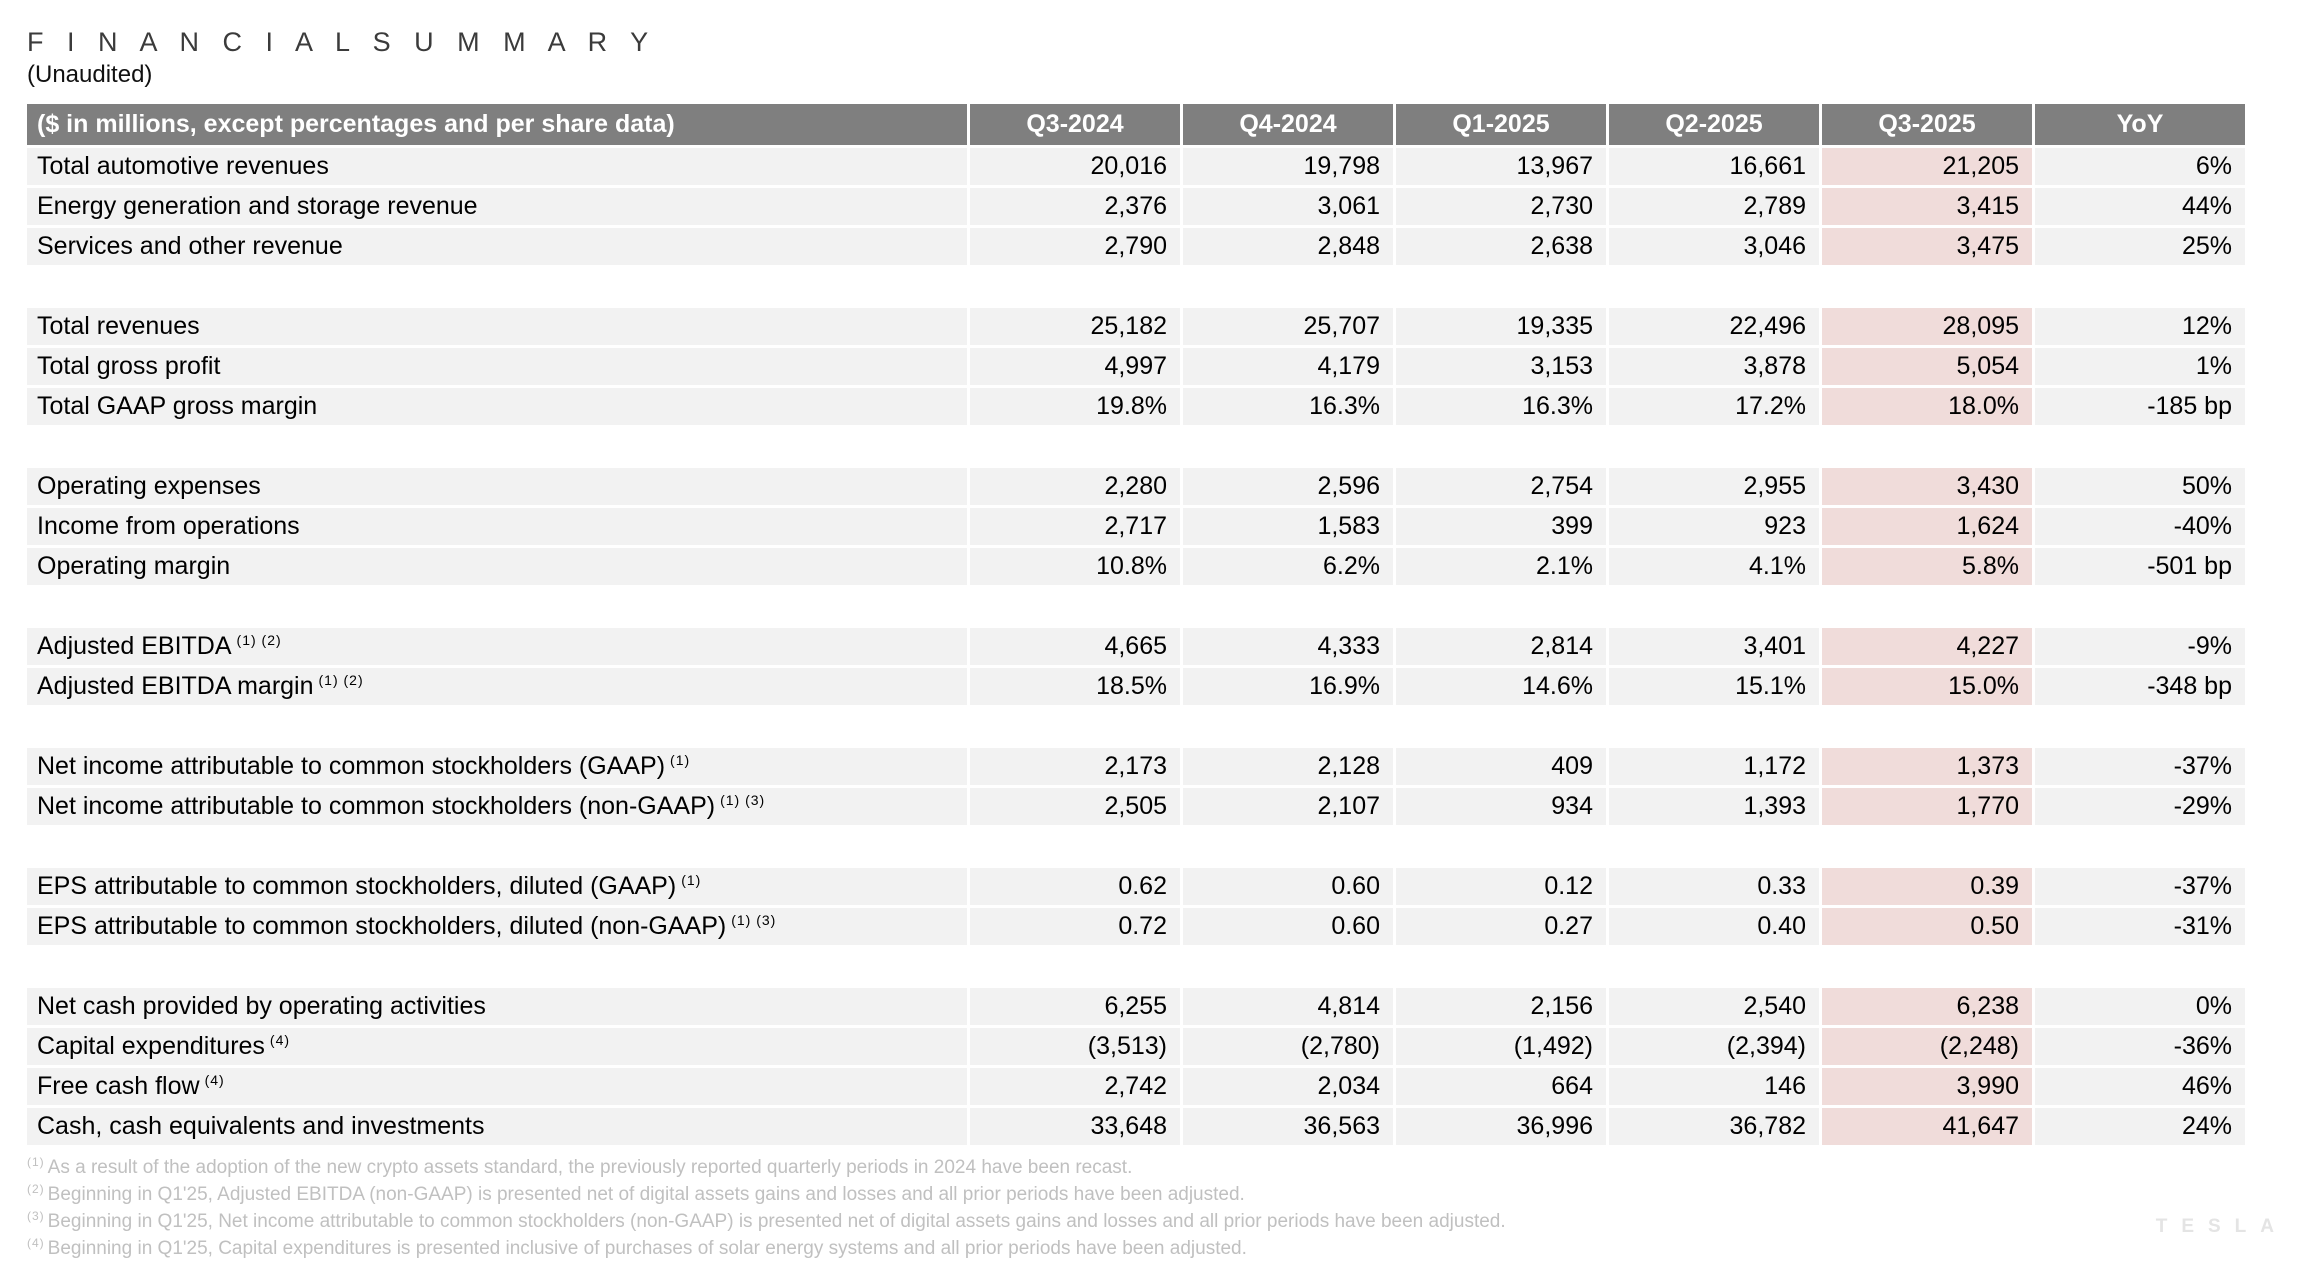 The height and width of the screenshot is (1282, 2306). I want to click on row-label: Capital expenditures (4), so click(497, 1046).